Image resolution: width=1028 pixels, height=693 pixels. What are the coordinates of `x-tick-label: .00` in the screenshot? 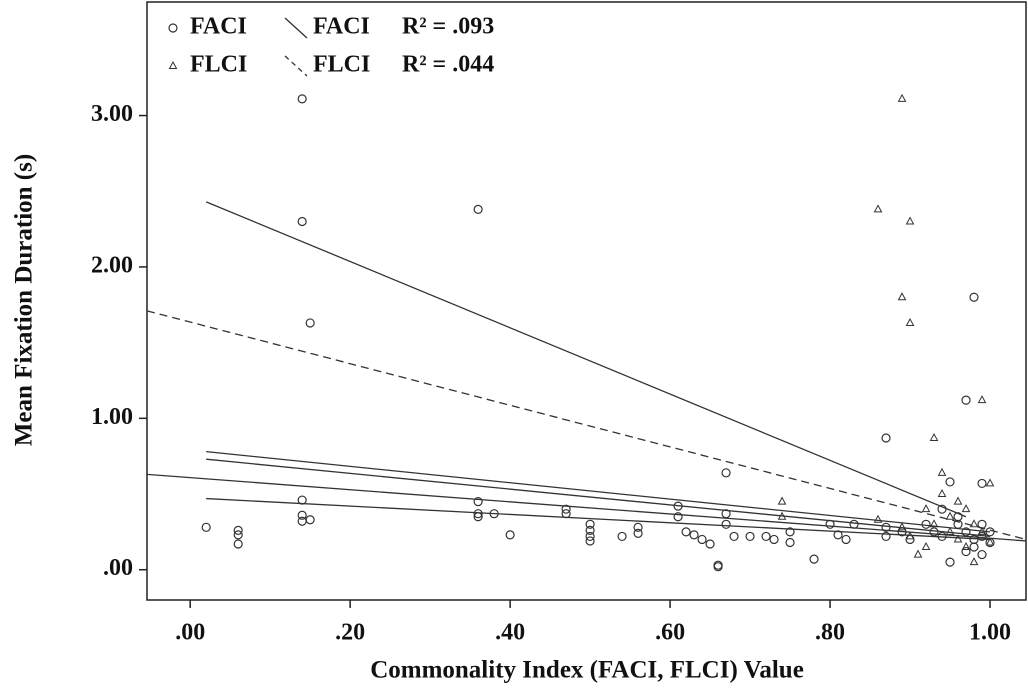 It's located at (190, 633).